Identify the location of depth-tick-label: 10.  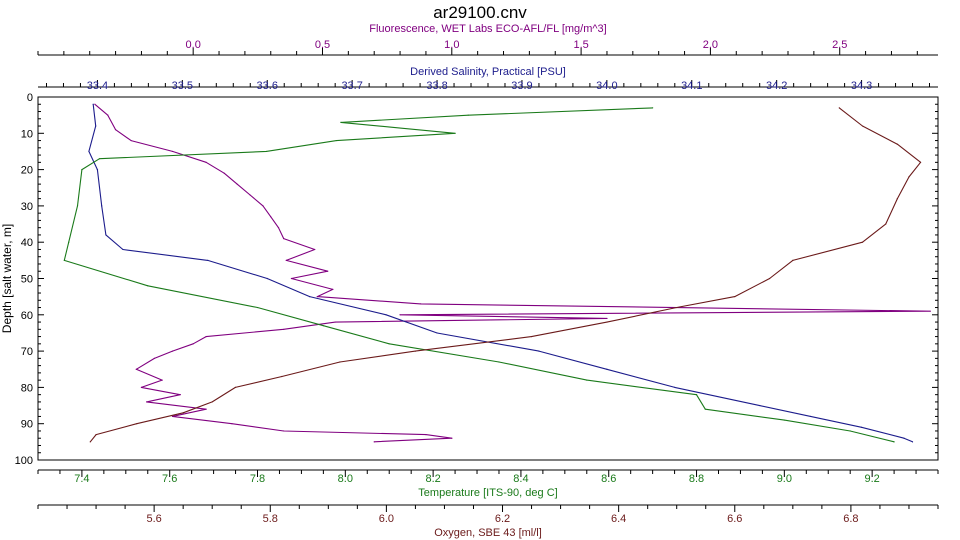
(27, 134).